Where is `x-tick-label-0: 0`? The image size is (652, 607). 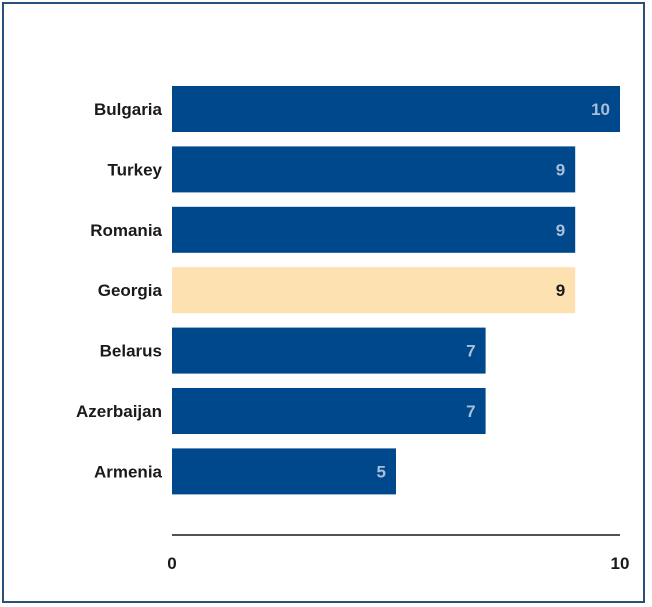
x-tick-label-0: 0 is located at coordinates (171, 563).